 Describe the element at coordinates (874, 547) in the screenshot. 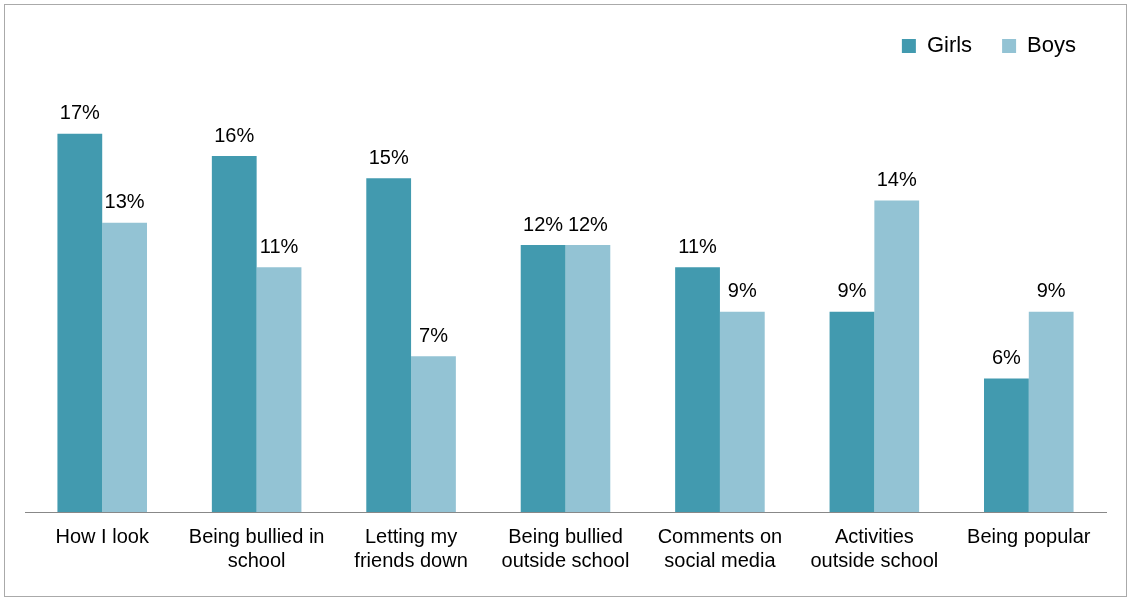

I see `x-tick-label: Activities outside school` at that location.